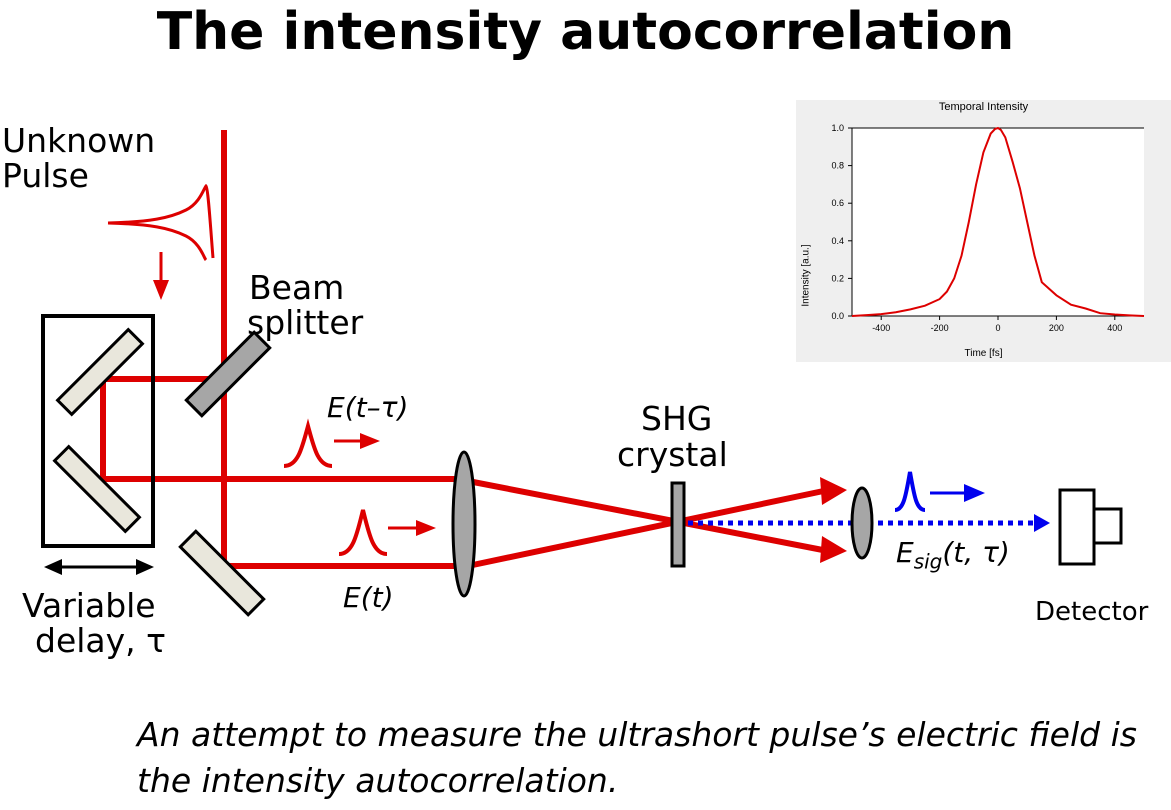 This screenshot has width=1171, height=810. What do you see at coordinates (928, 561) in the screenshot?
I see `signal-field-subscript: sig` at bounding box center [928, 561].